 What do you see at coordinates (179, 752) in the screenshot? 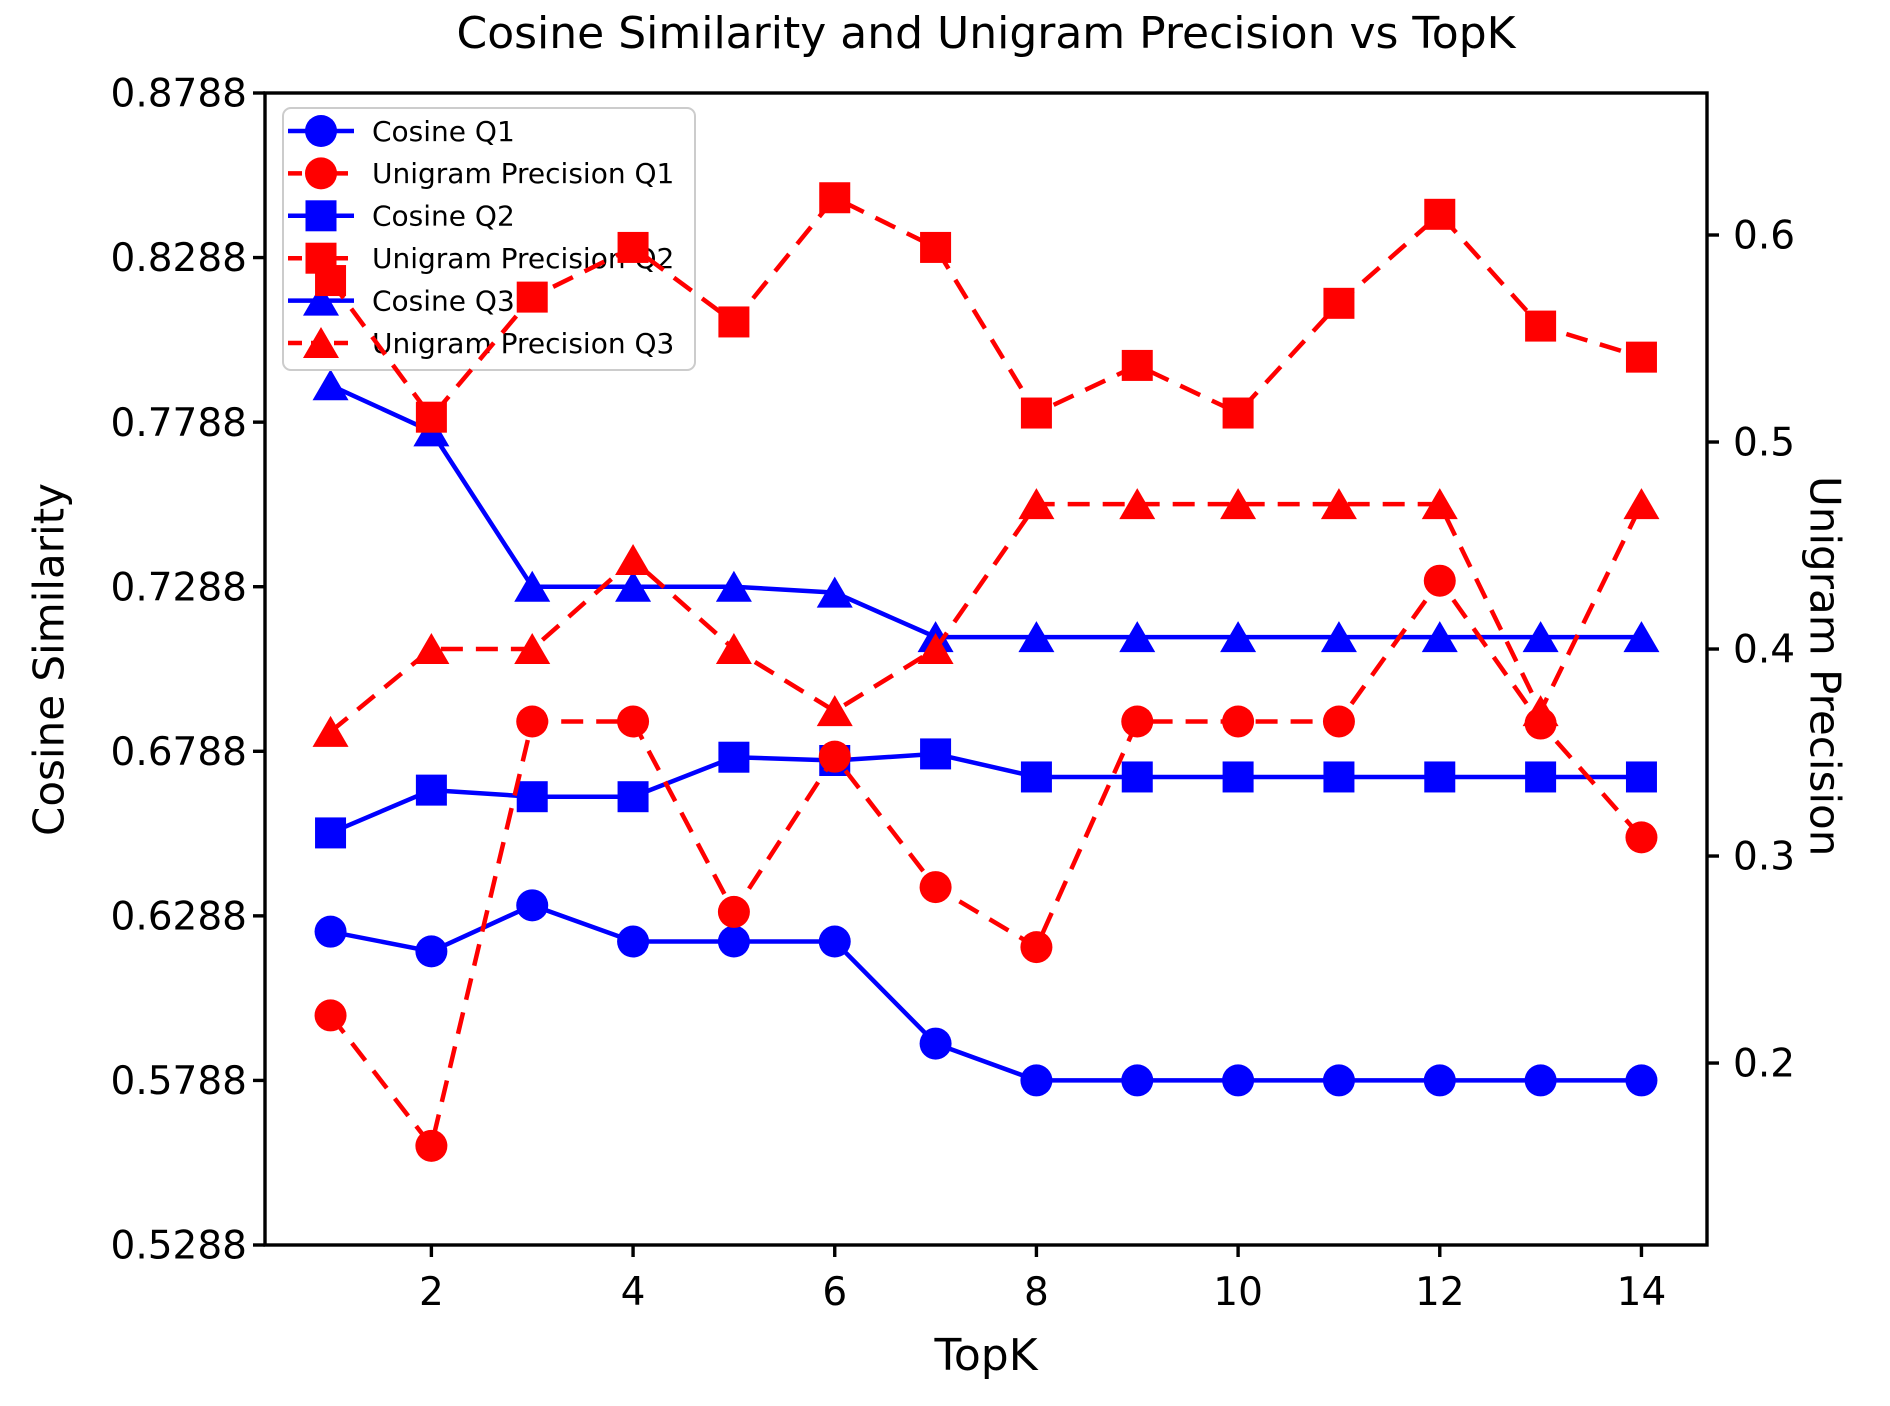
I see `y-left-tick-label: 0.6788` at bounding box center [179, 752].